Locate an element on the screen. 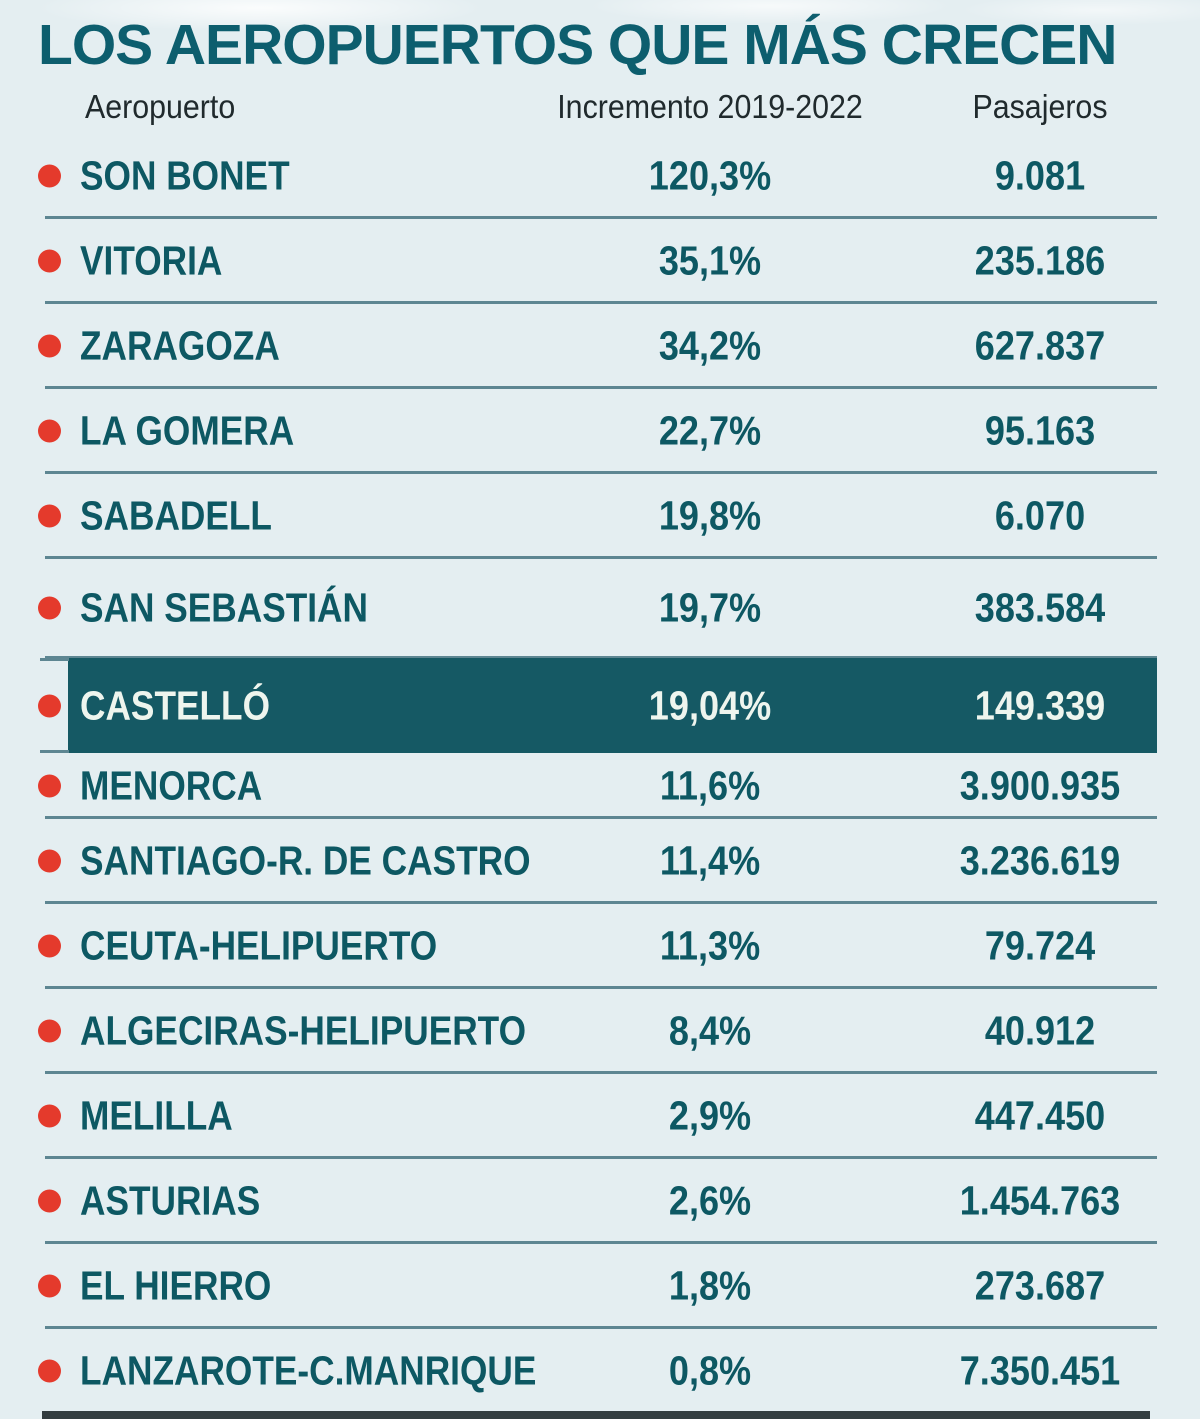 The height and width of the screenshot is (1419, 1200). airport-name: CASTELLÓ is located at coordinates (175, 705).